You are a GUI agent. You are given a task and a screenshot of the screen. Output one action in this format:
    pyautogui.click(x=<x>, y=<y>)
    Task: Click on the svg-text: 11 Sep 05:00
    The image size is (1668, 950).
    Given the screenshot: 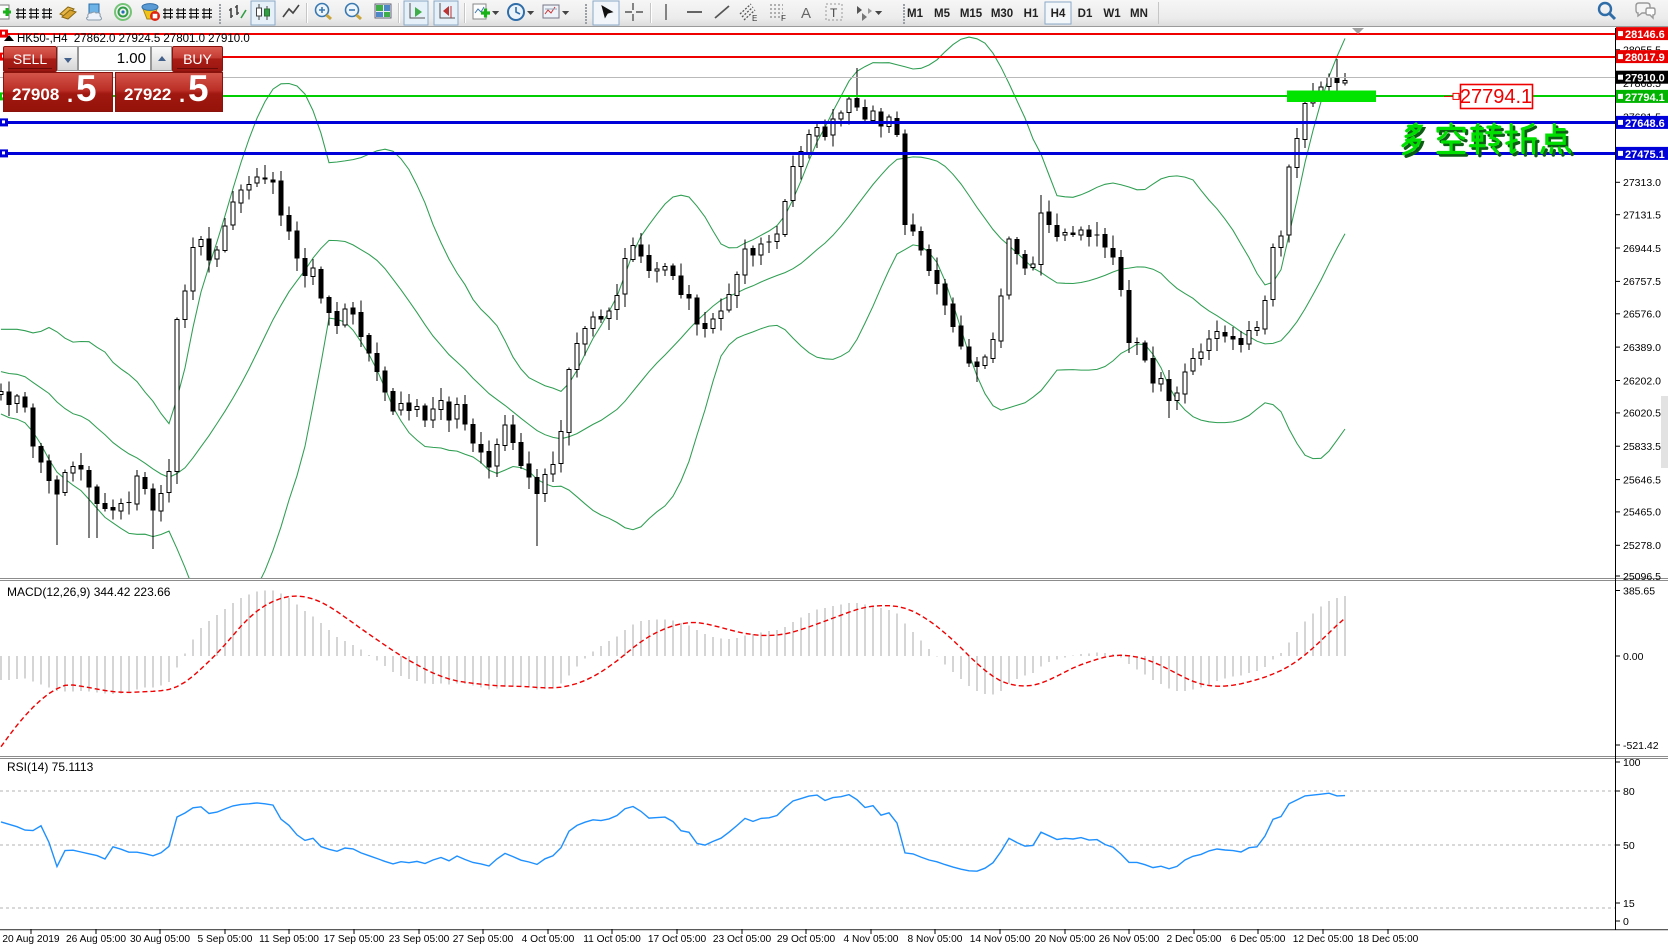 What is the action you would take?
    pyautogui.click(x=289, y=939)
    